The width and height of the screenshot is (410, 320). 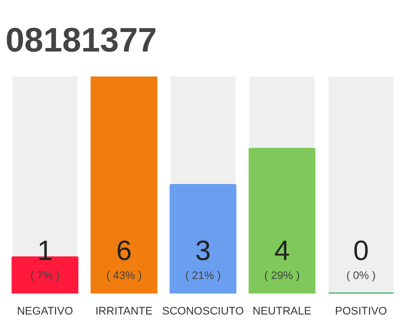 What do you see at coordinates (361, 250) in the screenshot?
I see `data-label: 0` at bounding box center [361, 250].